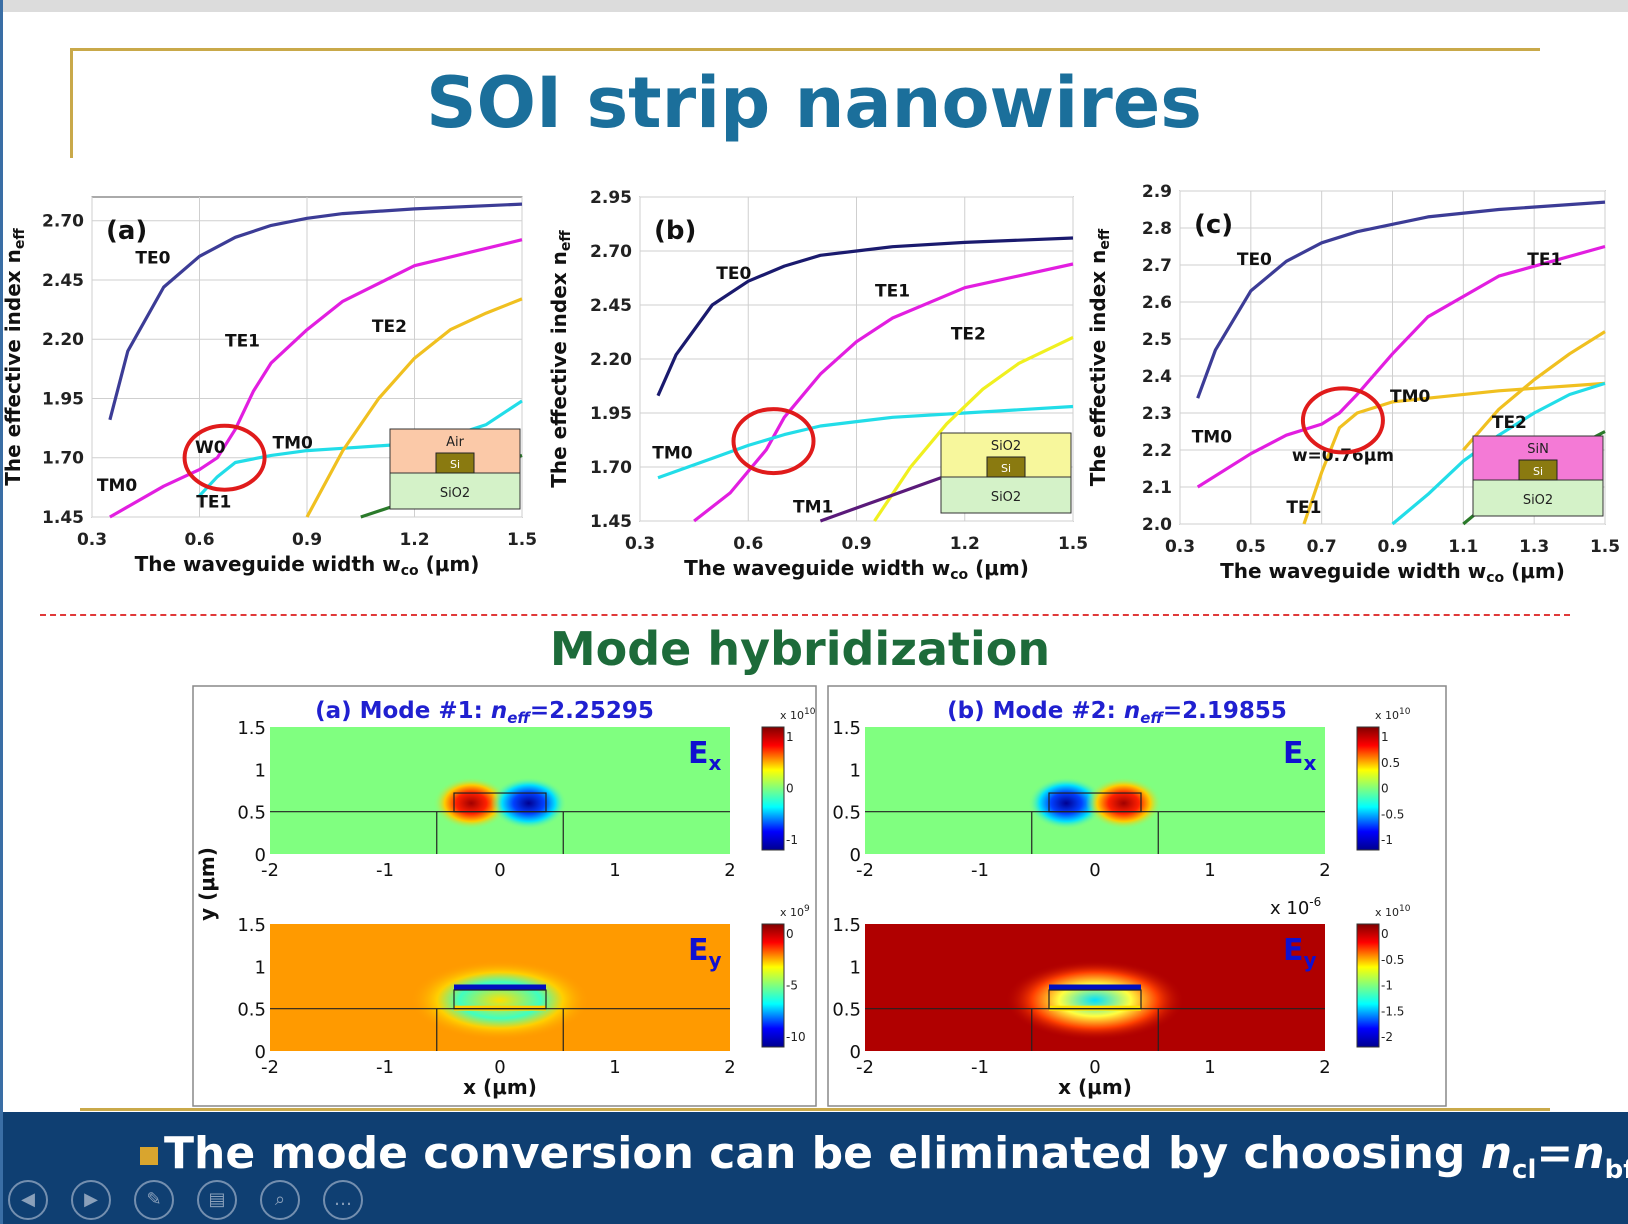 This screenshot has height=1224, width=1628. What do you see at coordinates (63, 340) in the screenshot?
I see `y-tick-label: 2.20` at bounding box center [63, 340].